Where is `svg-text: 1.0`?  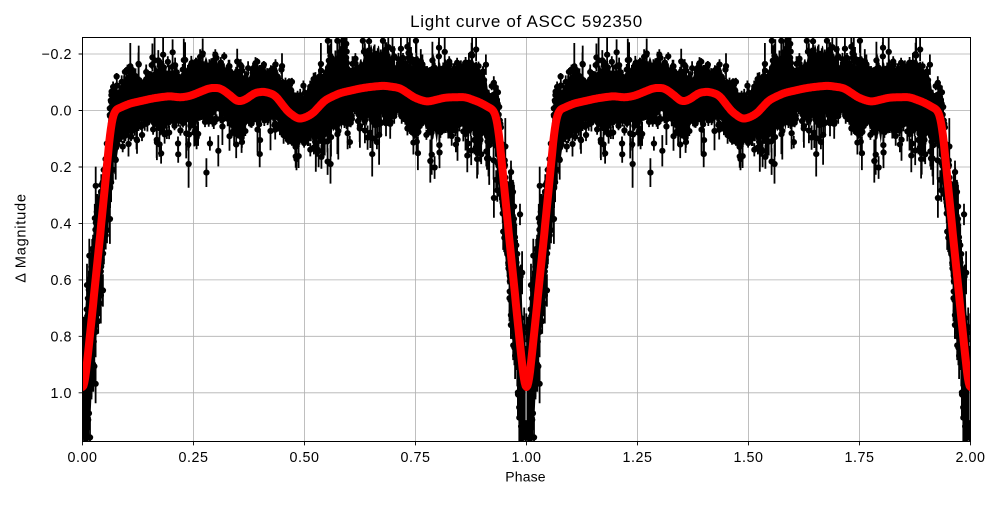
svg-text: 1.0 is located at coordinates (61, 394).